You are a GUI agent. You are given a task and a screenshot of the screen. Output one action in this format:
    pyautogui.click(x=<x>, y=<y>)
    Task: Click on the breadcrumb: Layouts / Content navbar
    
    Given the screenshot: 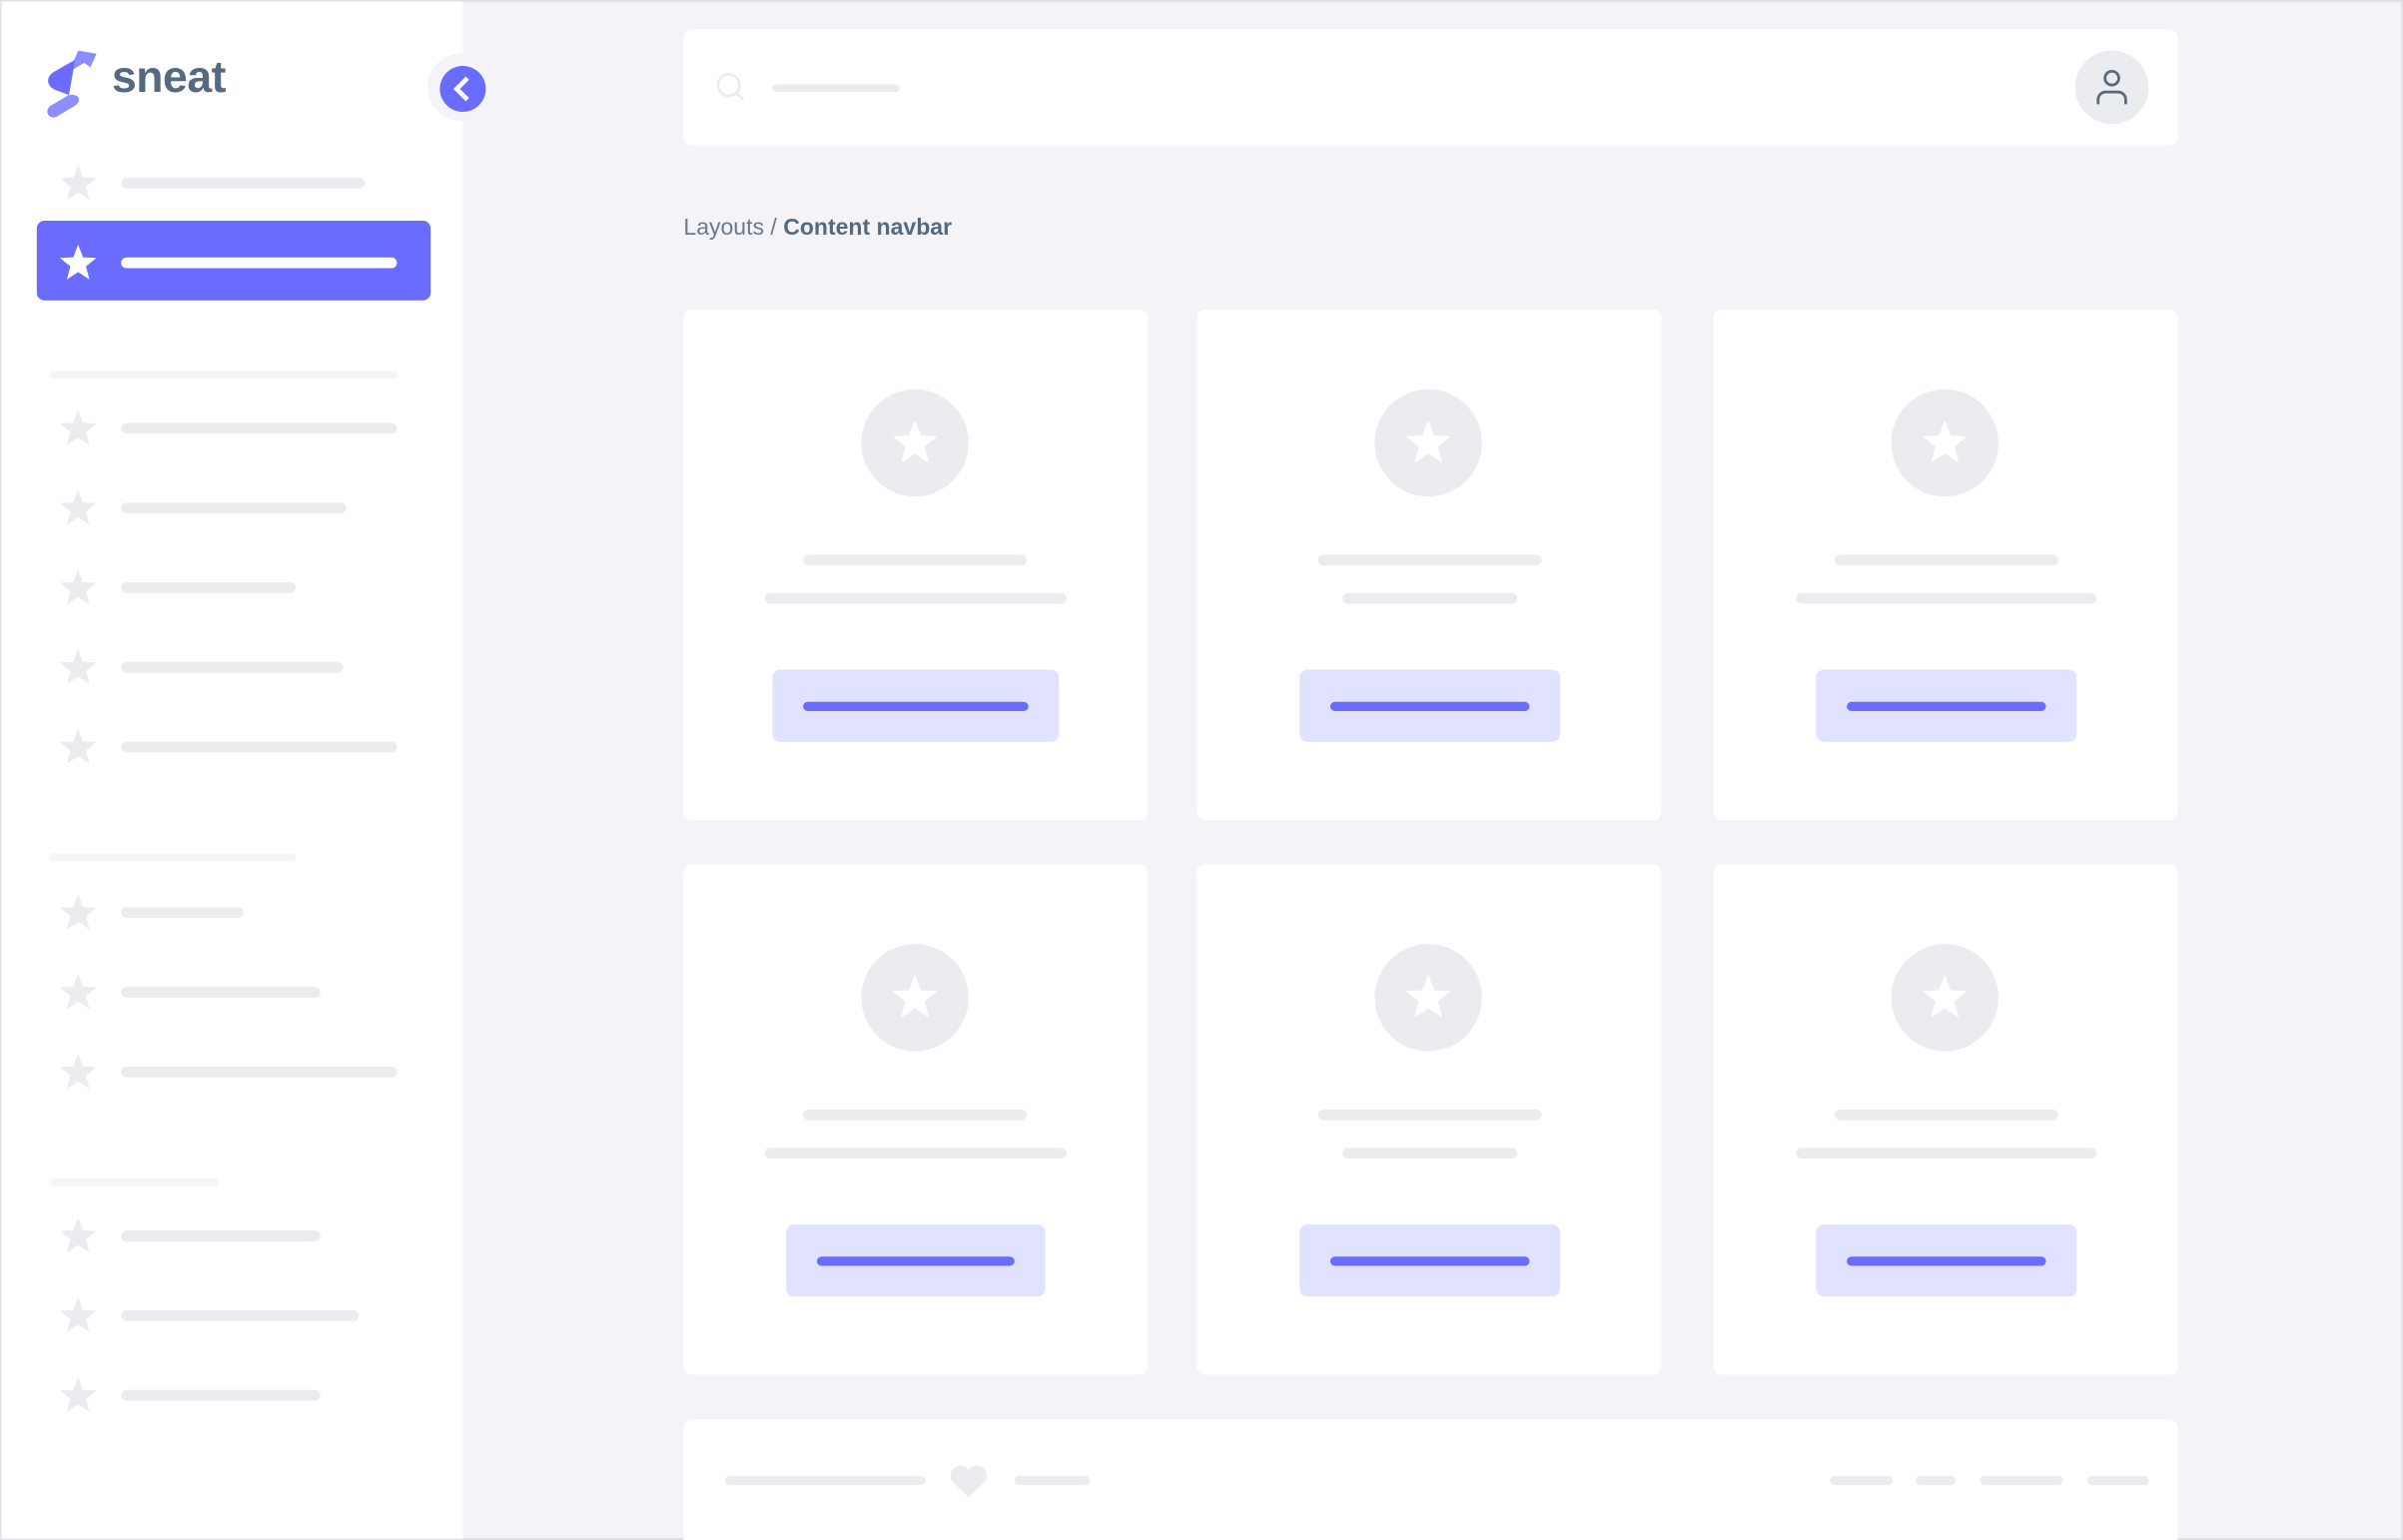 What is the action you would take?
    pyautogui.click(x=817, y=228)
    